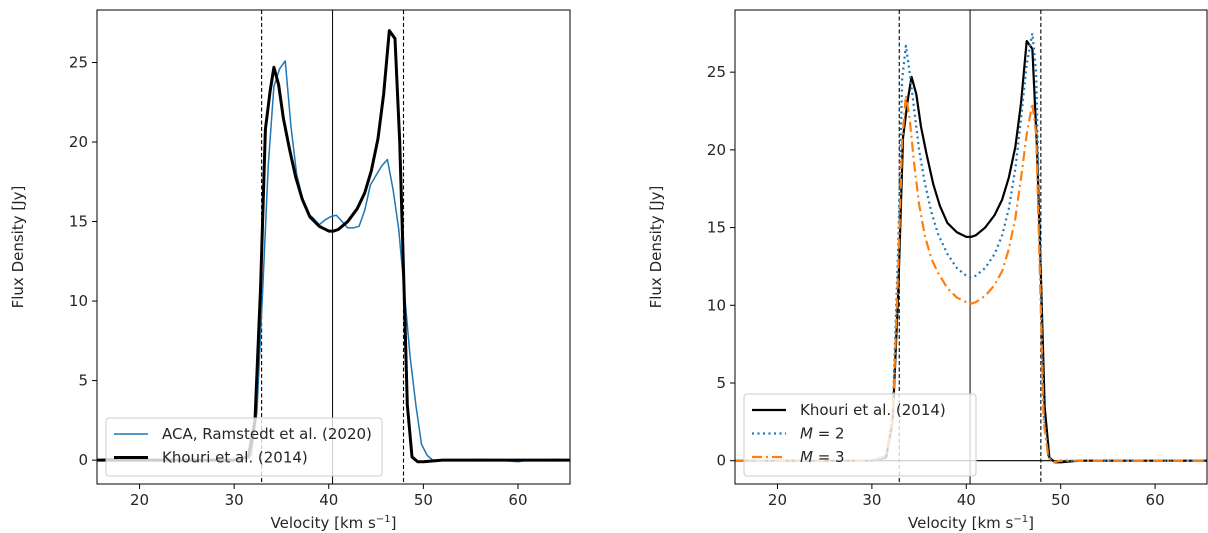 Image resolution: width=1208 pixels, height=533 pixels. I want to click on legend-label-0: Khouri et al. (2014), so click(873, 410).